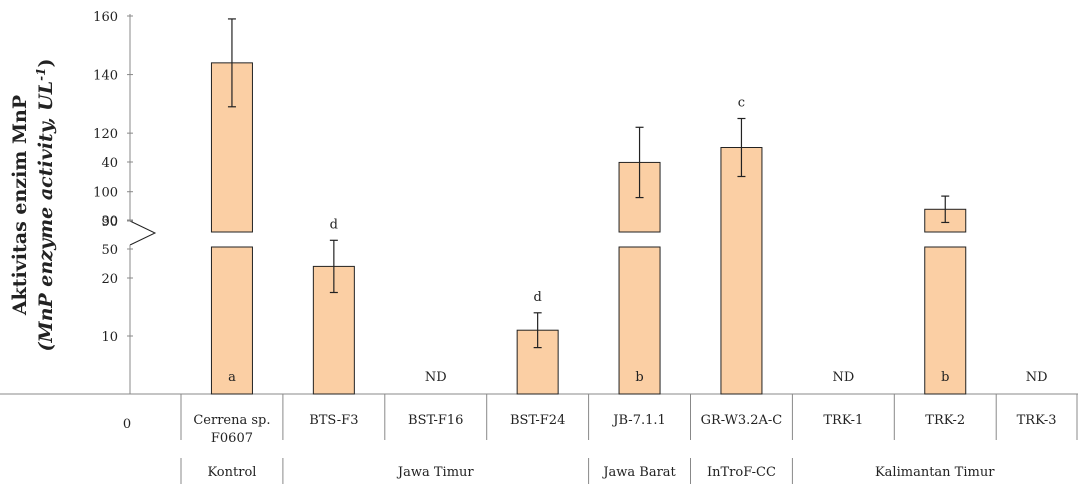  Describe the element at coordinates (109, 163) in the screenshot. I see `y-tick-label: 40` at that location.